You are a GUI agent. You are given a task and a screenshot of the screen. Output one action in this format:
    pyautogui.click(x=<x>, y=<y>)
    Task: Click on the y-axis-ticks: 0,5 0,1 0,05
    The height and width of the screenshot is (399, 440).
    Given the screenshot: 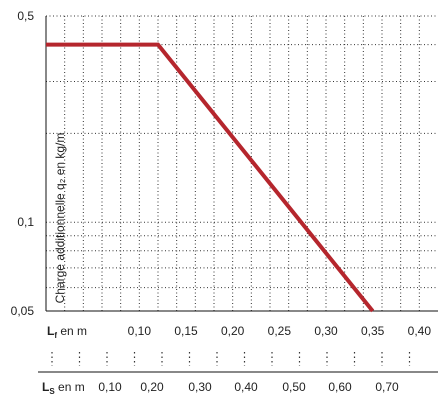 What is the action you would take?
    pyautogui.click(x=23, y=163)
    